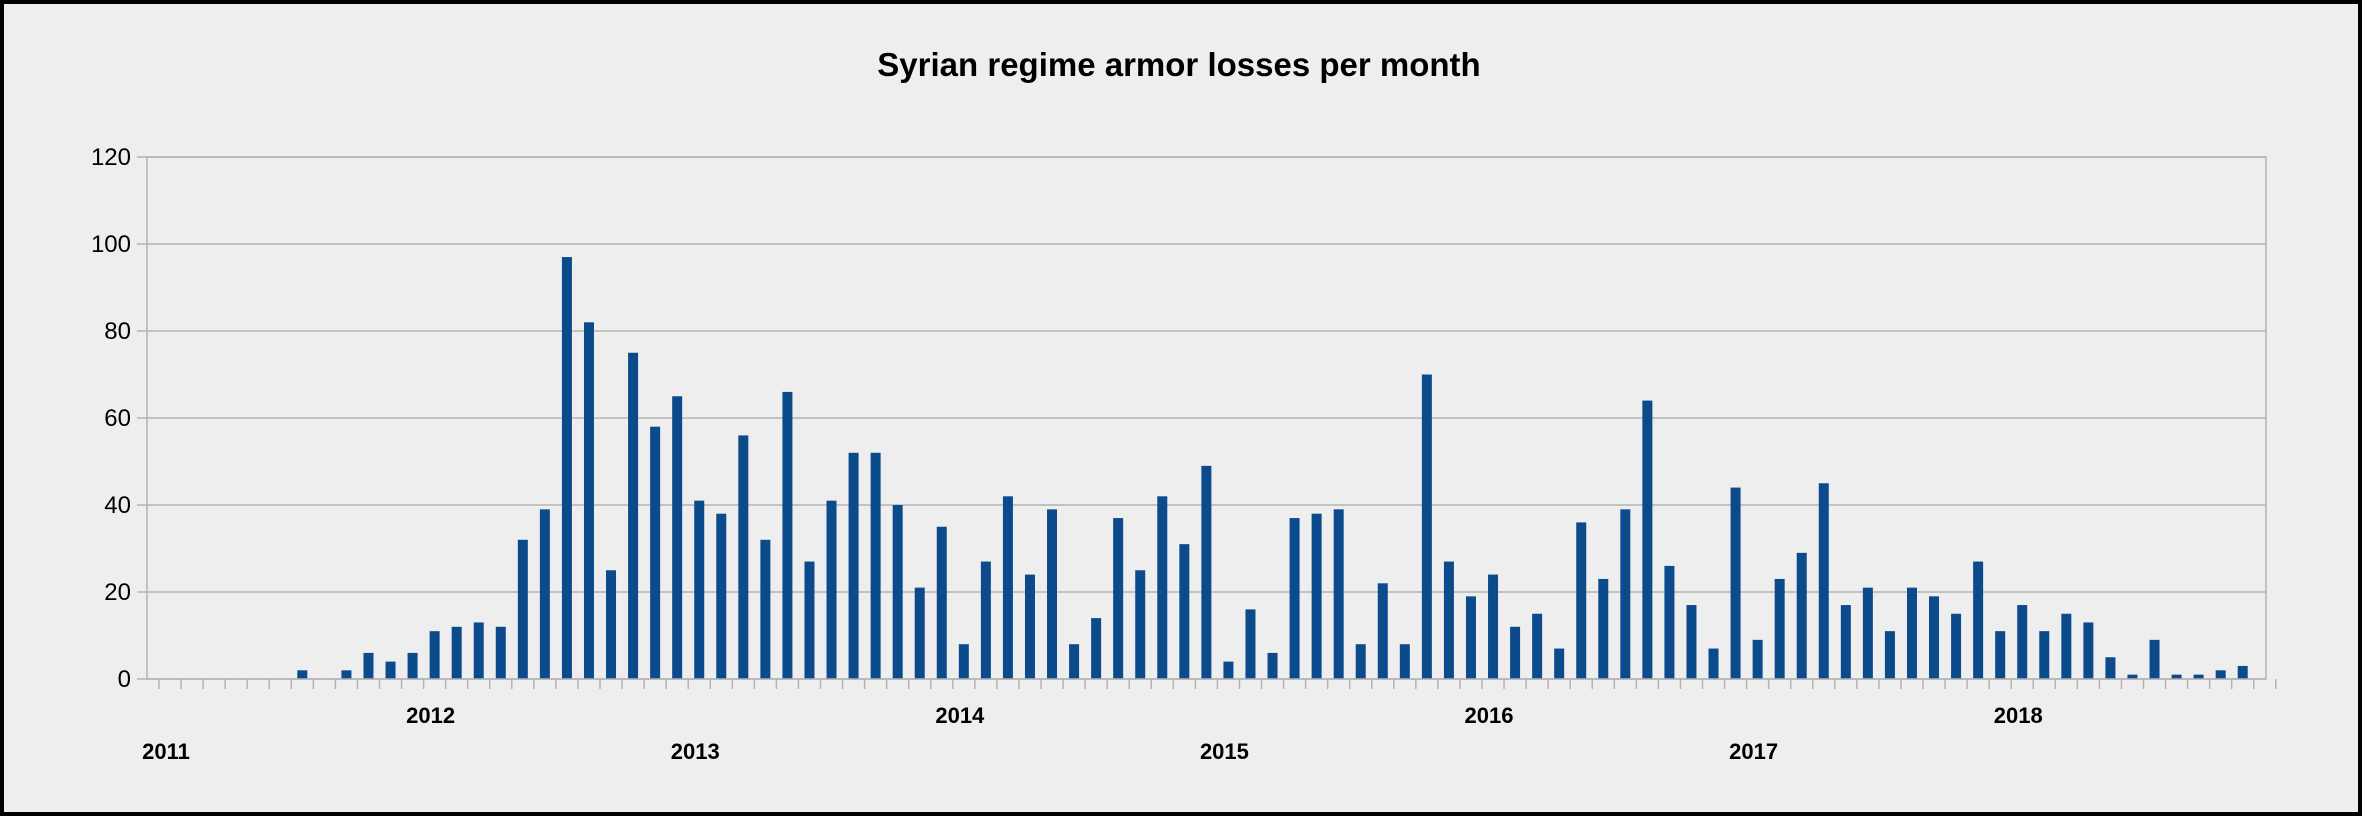 The width and height of the screenshot is (2362, 816). I want to click on y-tick-label: 60, so click(117, 418).